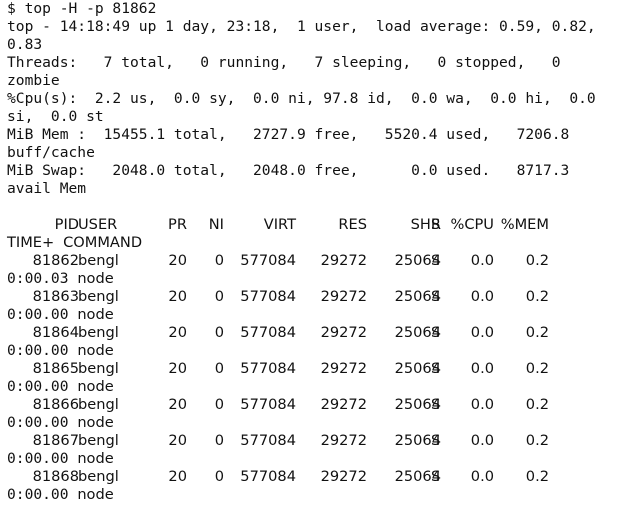  What do you see at coordinates (55, 440) in the screenshot?
I see `cell-pid: 81867` at bounding box center [55, 440].